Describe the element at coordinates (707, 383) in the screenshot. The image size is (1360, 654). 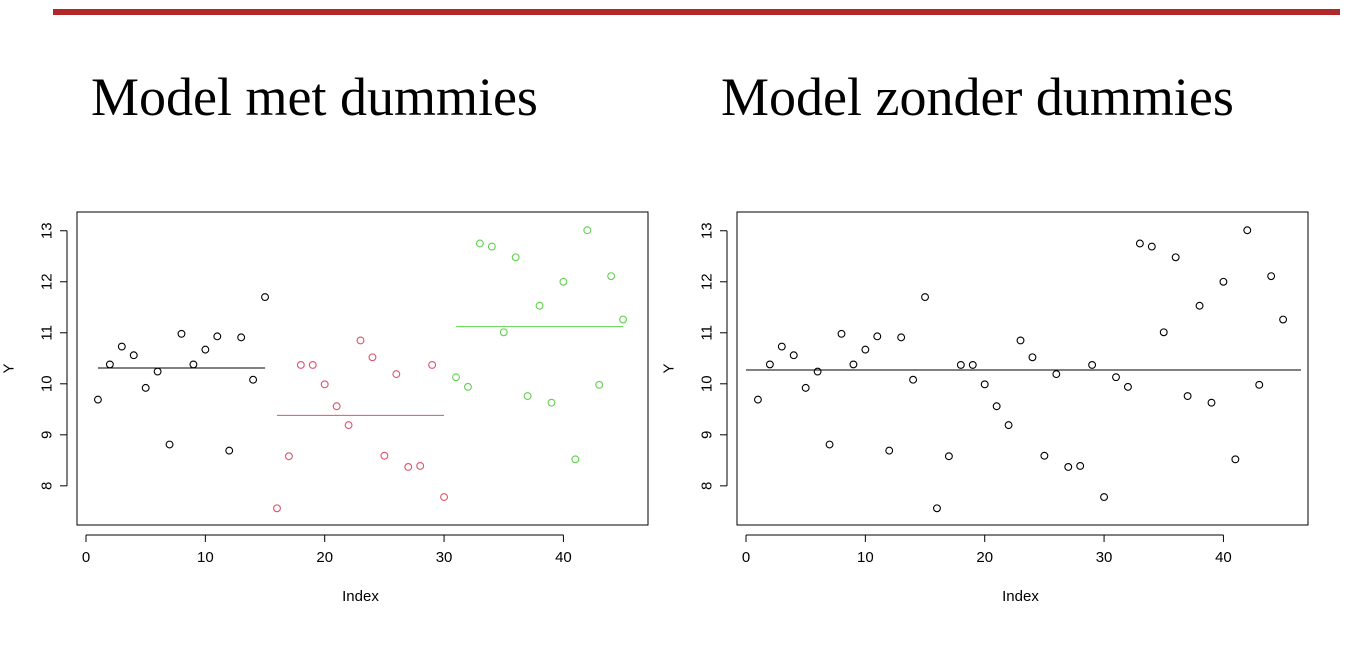
I see `y-tick-label-right: 10` at that location.